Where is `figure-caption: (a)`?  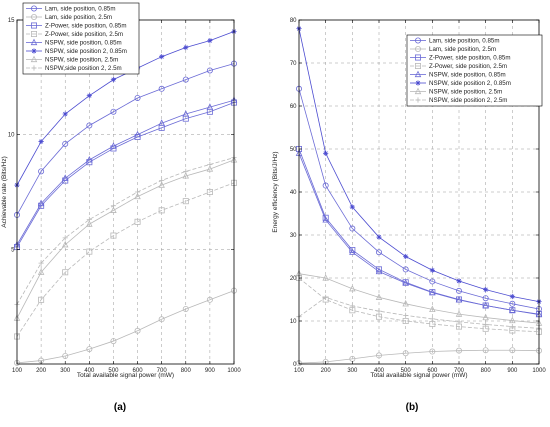 figure-caption: (a) is located at coordinates (120, 407).